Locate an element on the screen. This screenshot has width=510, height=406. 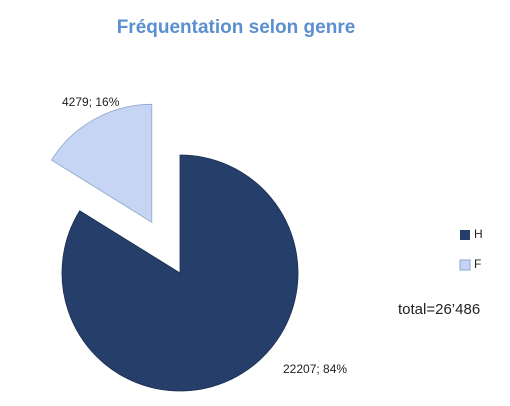
pie-slice is located at coordinates (102, 163).